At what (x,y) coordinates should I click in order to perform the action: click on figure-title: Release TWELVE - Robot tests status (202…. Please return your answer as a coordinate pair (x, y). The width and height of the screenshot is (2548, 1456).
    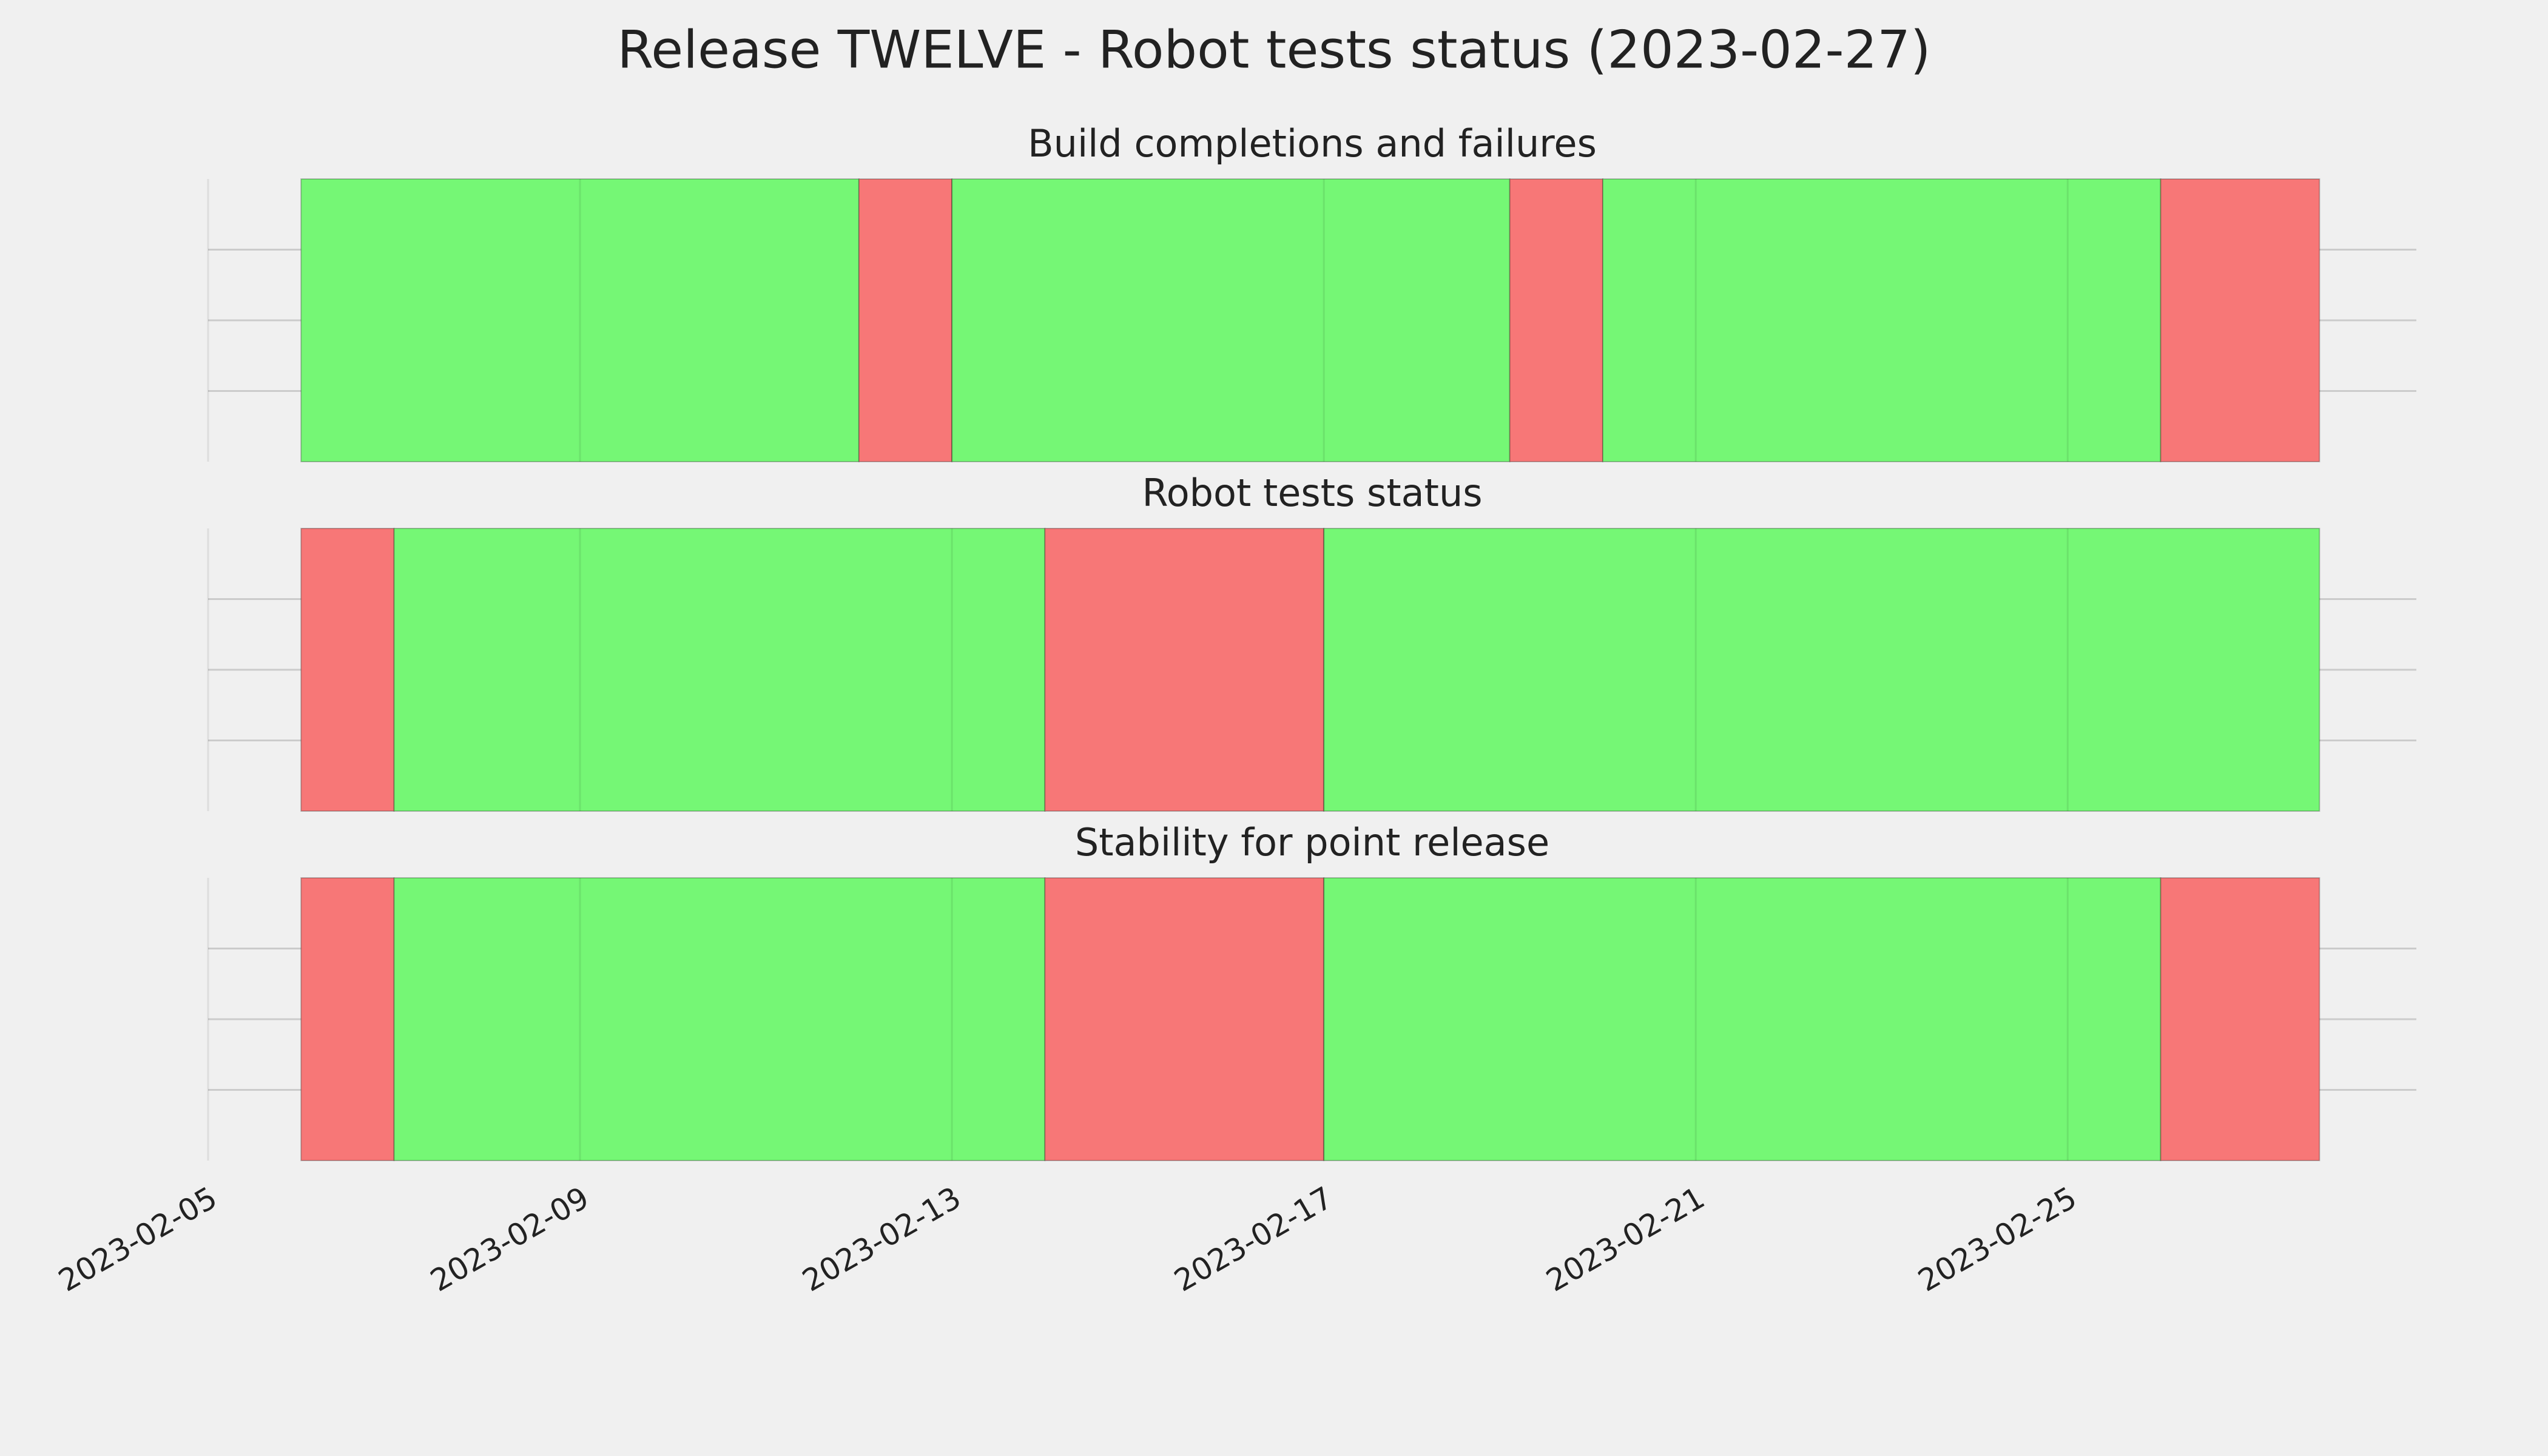
    Looking at the image, I should click on (1273, 49).